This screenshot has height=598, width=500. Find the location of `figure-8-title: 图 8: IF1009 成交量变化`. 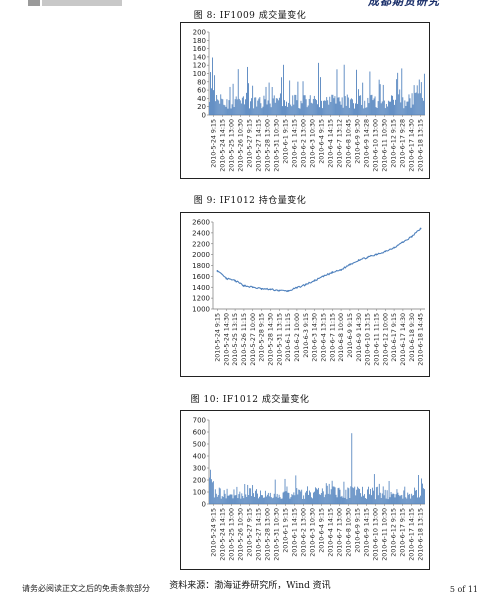

figure-8-title: 图 8: IF1009 成交量变化 is located at coordinates (250, 16).